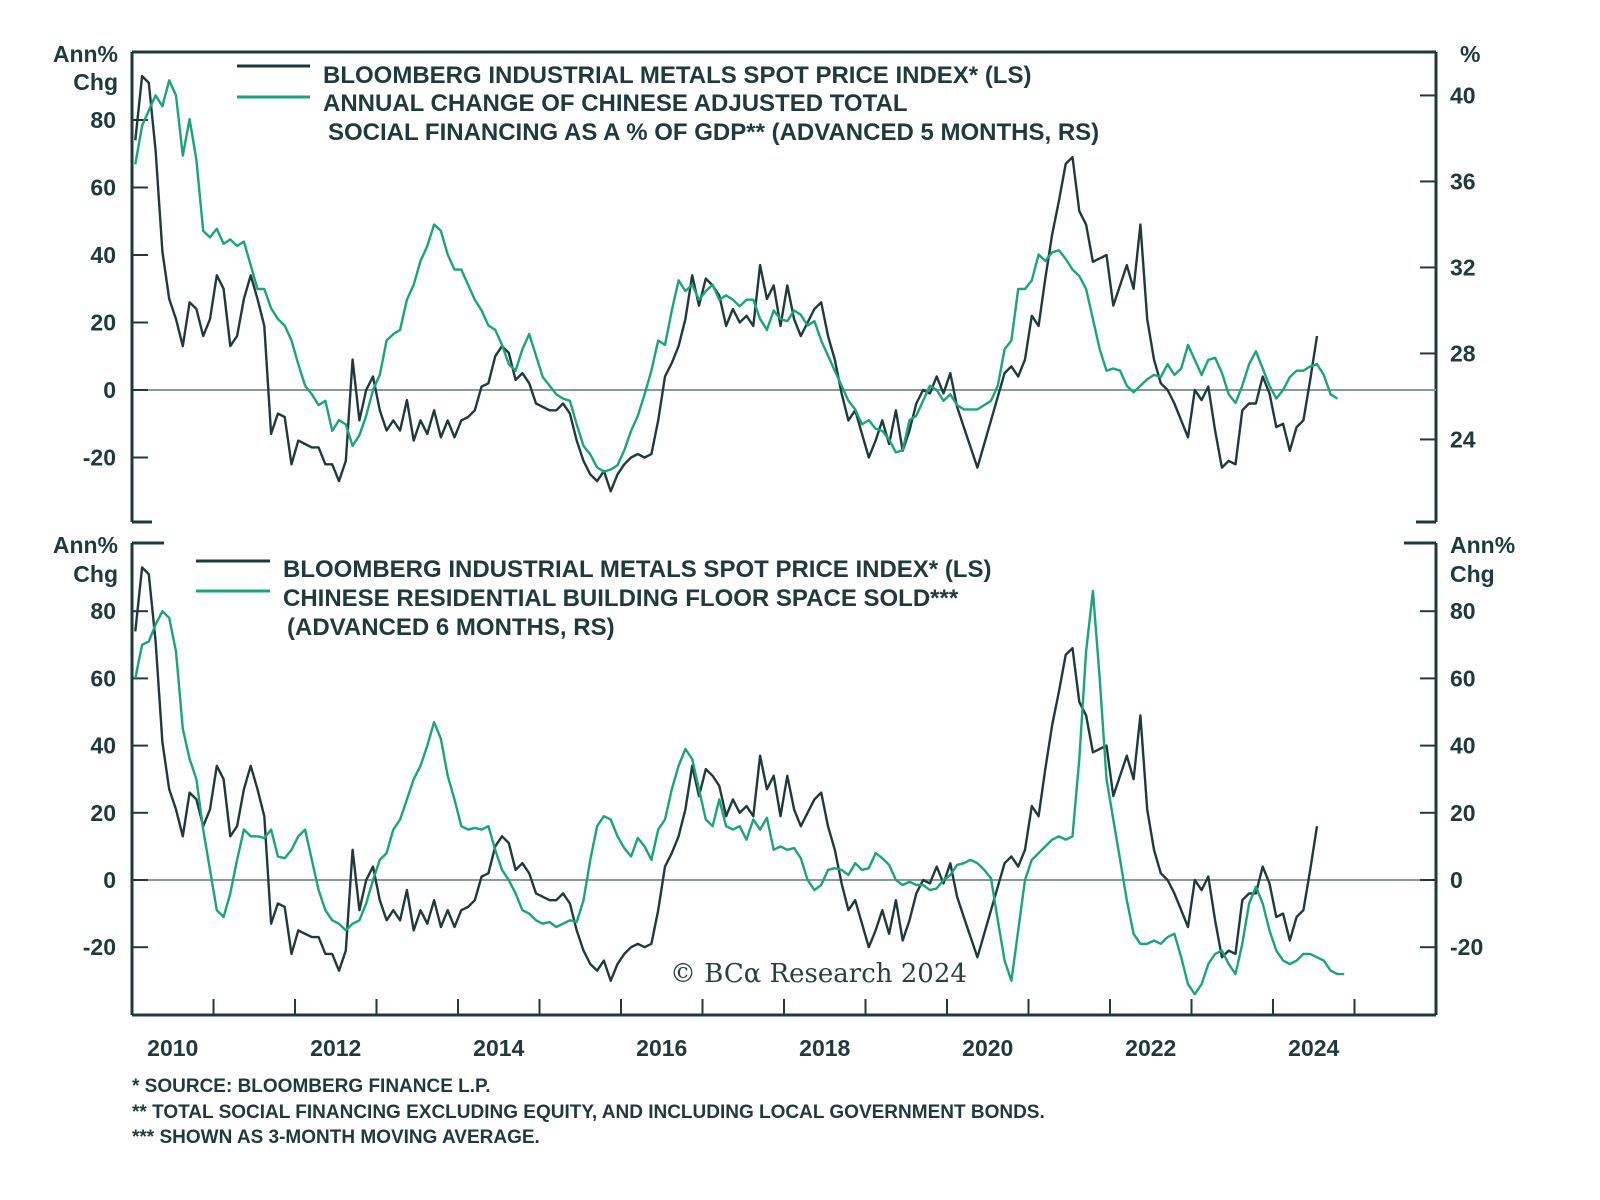  I want to click on legend-label: (ADVANCED 6 MONTHS, RS), so click(451, 627).